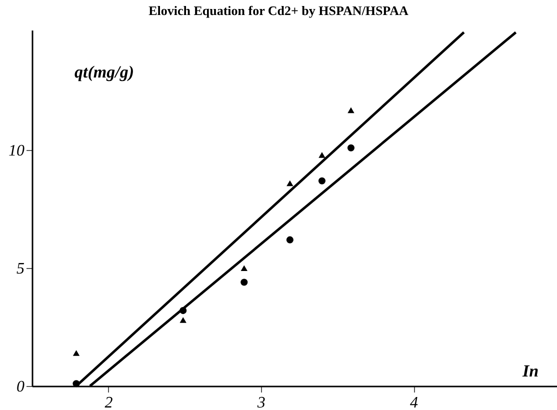 Image resolution: width=557 pixels, height=410 pixels. What do you see at coordinates (104, 72) in the screenshot?
I see `y-axis-title: qt(mg/g)` at bounding box center [104, 72].